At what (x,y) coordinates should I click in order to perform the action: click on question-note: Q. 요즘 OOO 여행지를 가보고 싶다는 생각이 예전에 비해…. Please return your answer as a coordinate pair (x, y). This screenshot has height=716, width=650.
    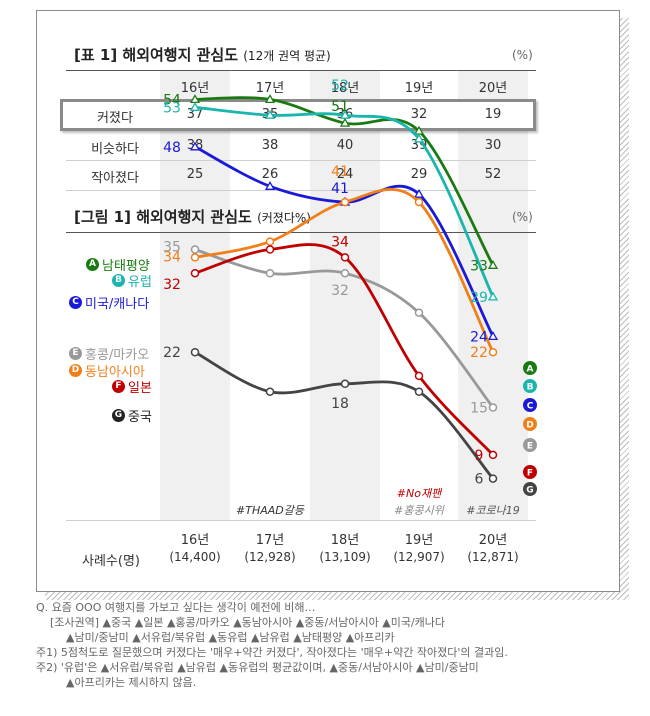
    Looking at the image, I should click on (176, 607).